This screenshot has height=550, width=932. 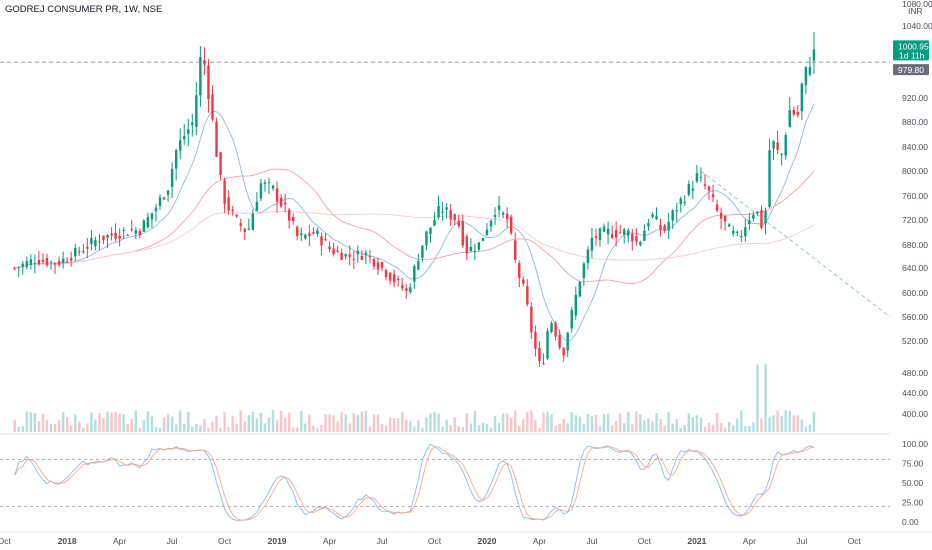 I want to click on time-axis-label: 2019, so click(x=277, y=541).